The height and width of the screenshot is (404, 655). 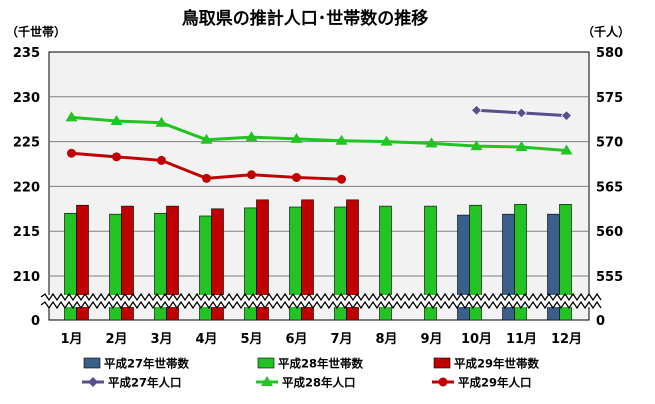 What do you see at coordinates (321, 297) in the screenshot?
I see `break-line-upper` at bounding box center [321, 297].